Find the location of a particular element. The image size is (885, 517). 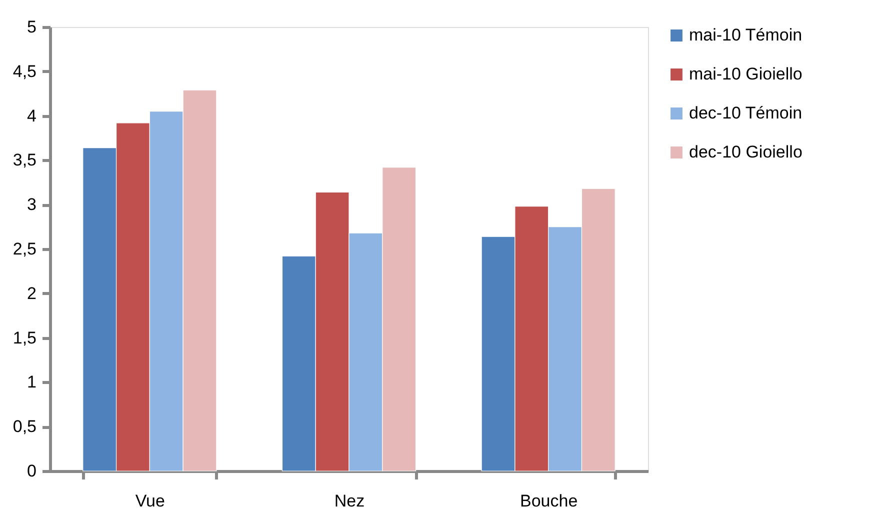

x-tick-label: Nez is located at coordinates (349, 501).